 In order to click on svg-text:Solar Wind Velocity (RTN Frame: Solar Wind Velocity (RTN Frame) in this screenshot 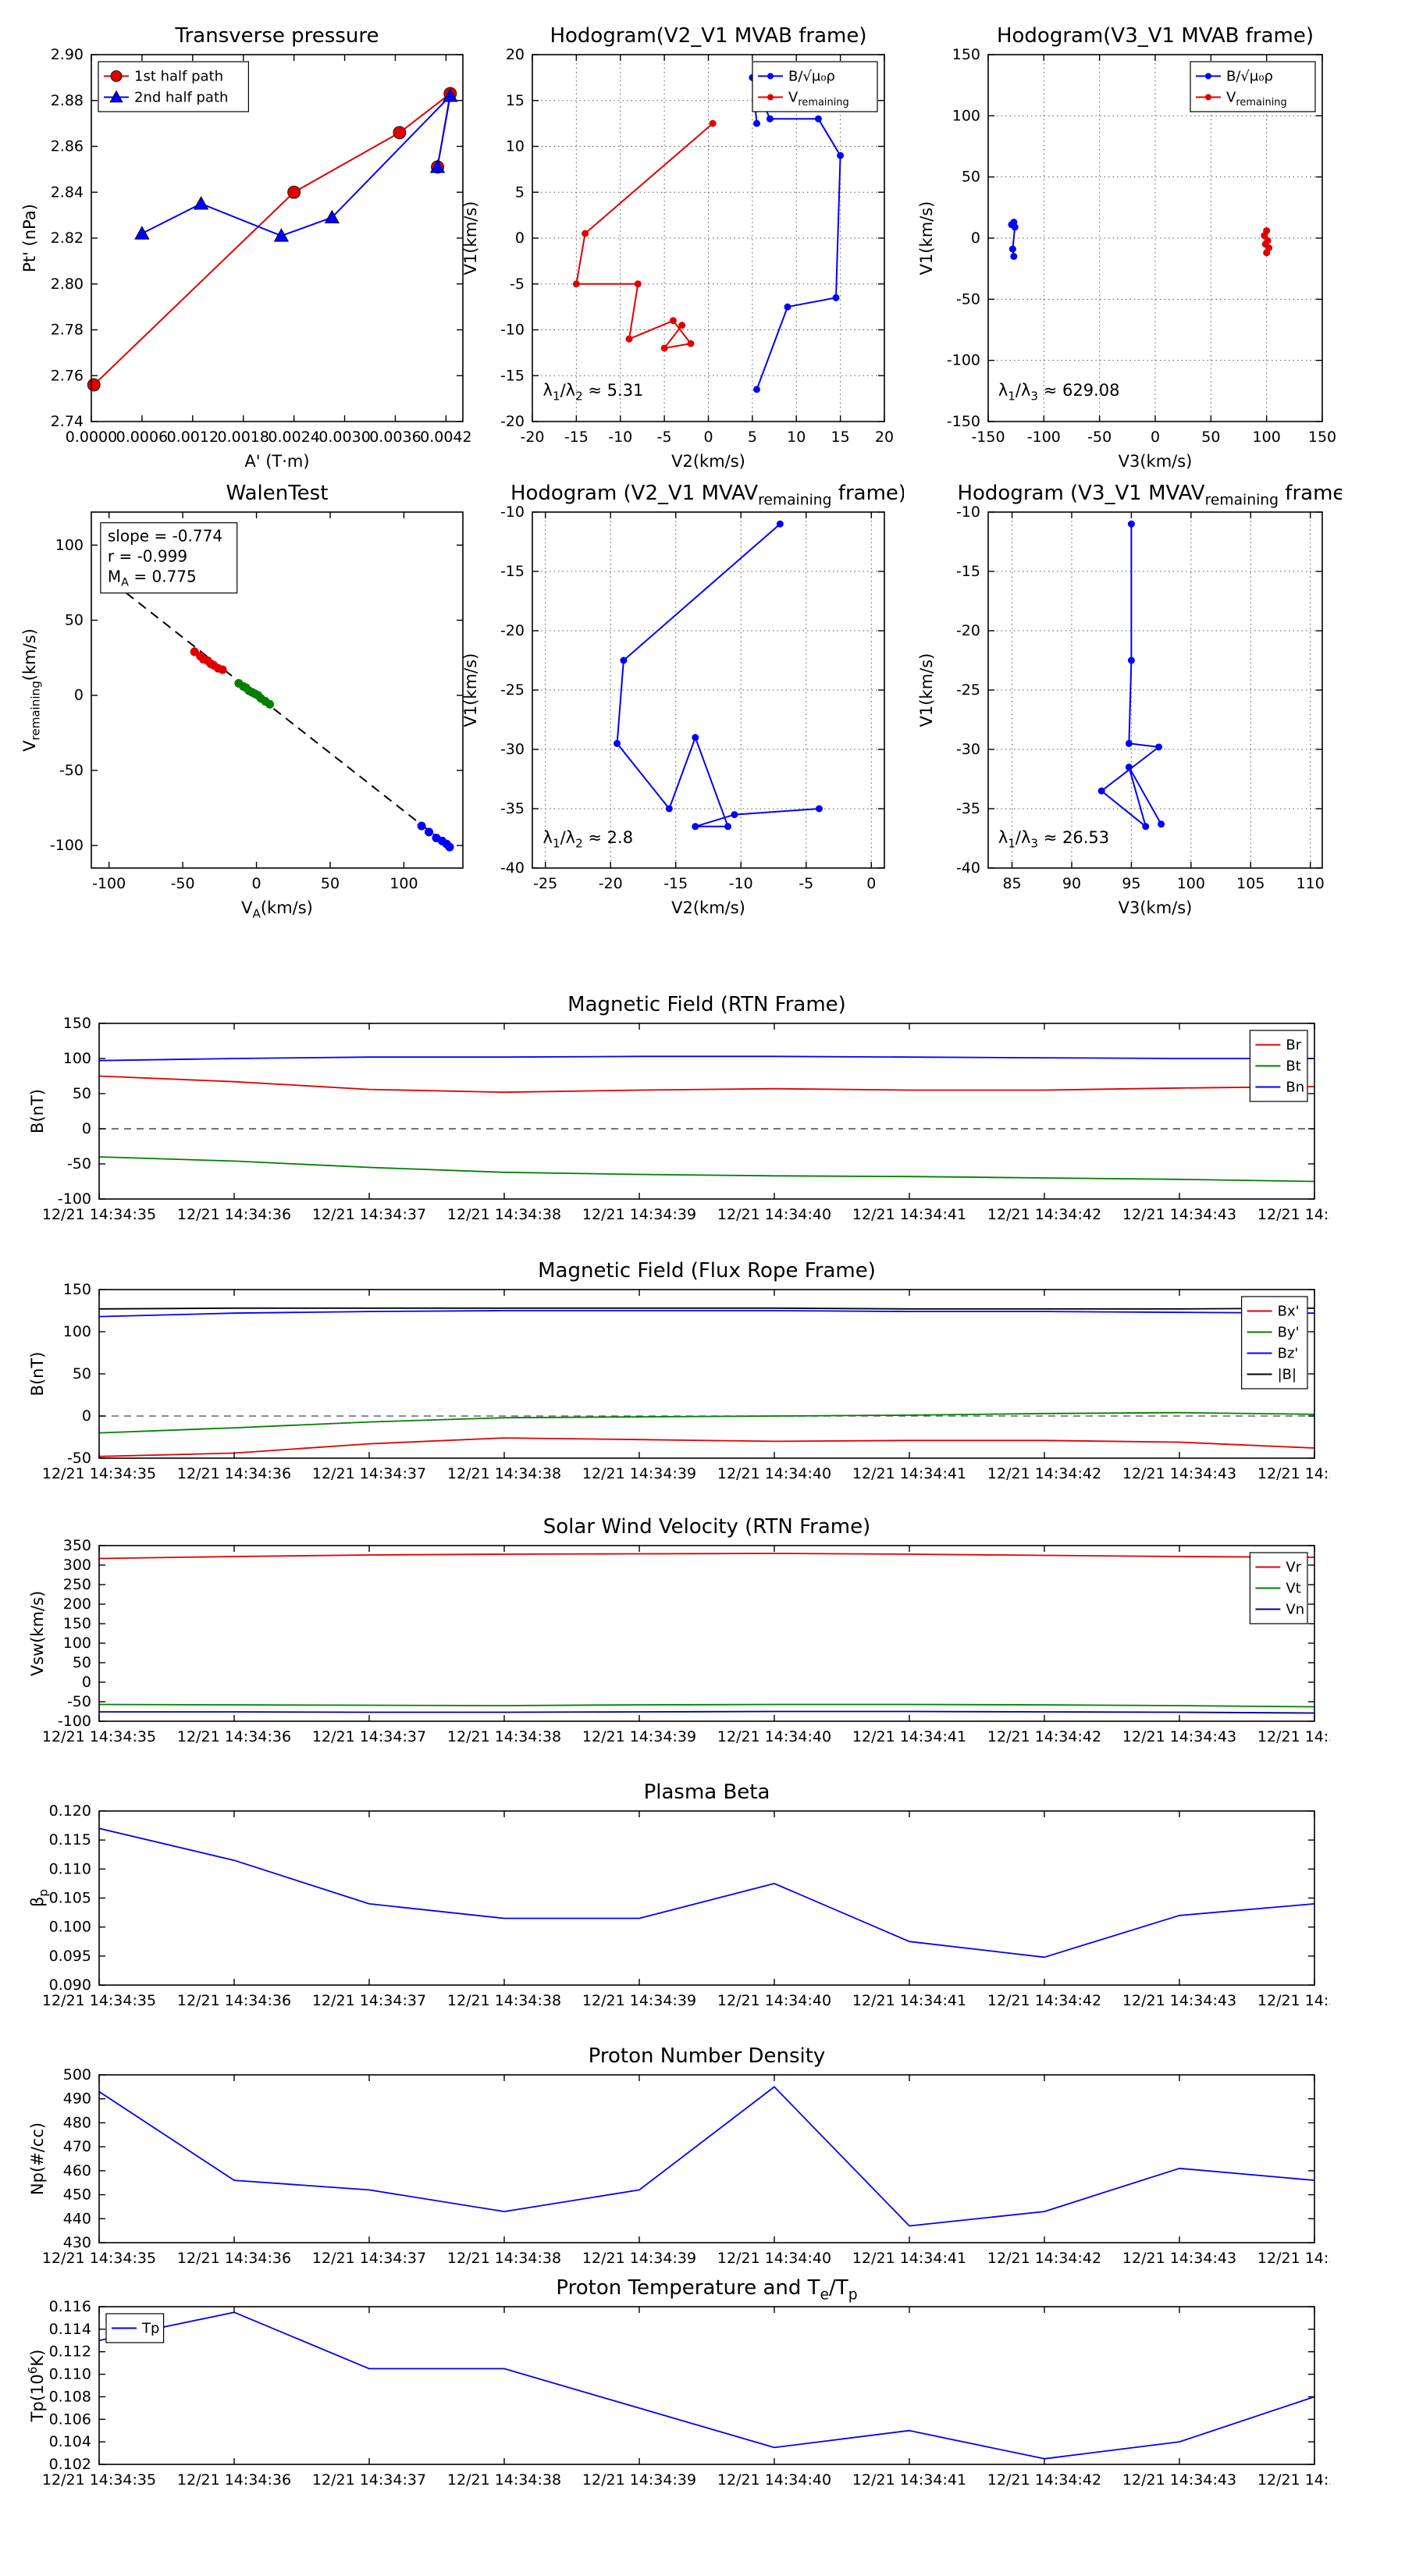, I will do `click(707, 1527)`.